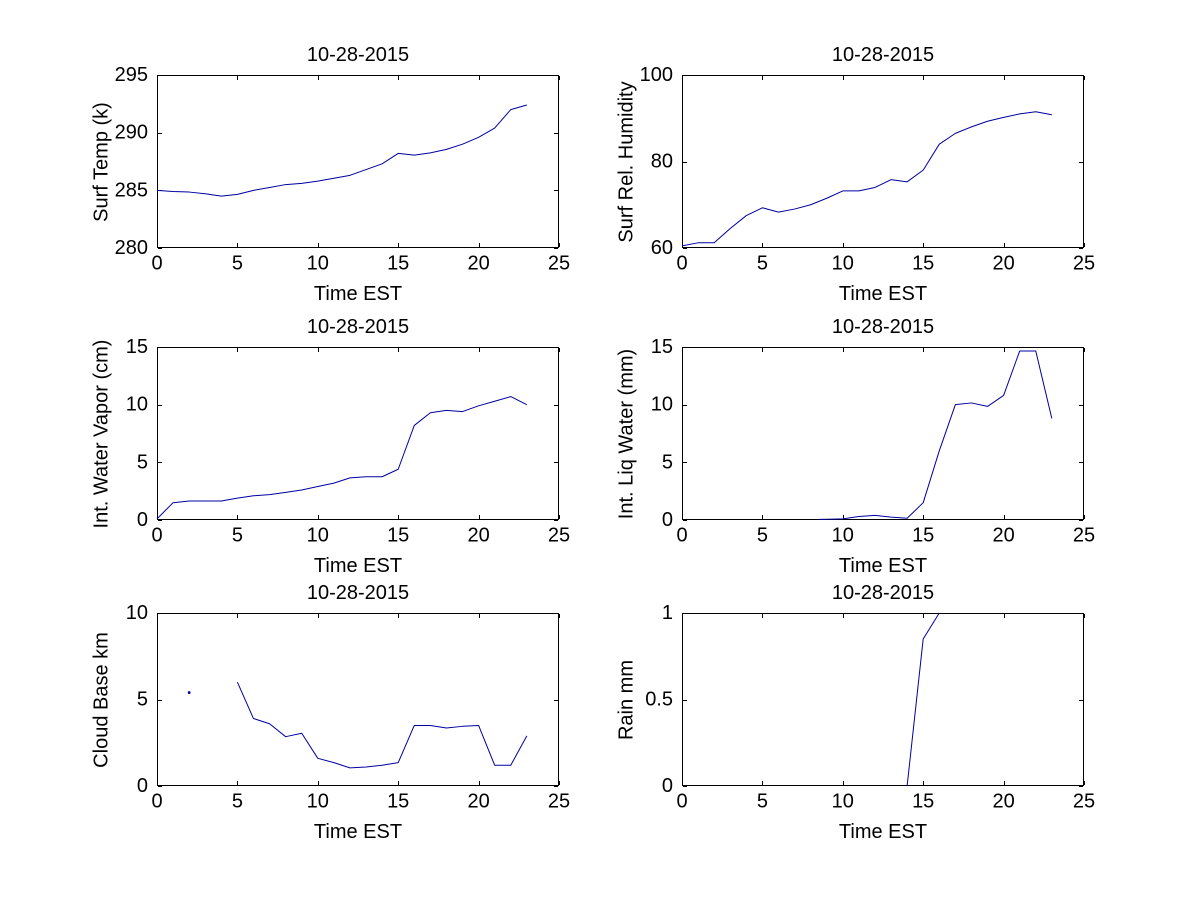  Describe the element at coordinates (343, 169) in the screenshot. I see `plot-canvas: 0 5 10 15 20 25 280 285 290 295` at that location.